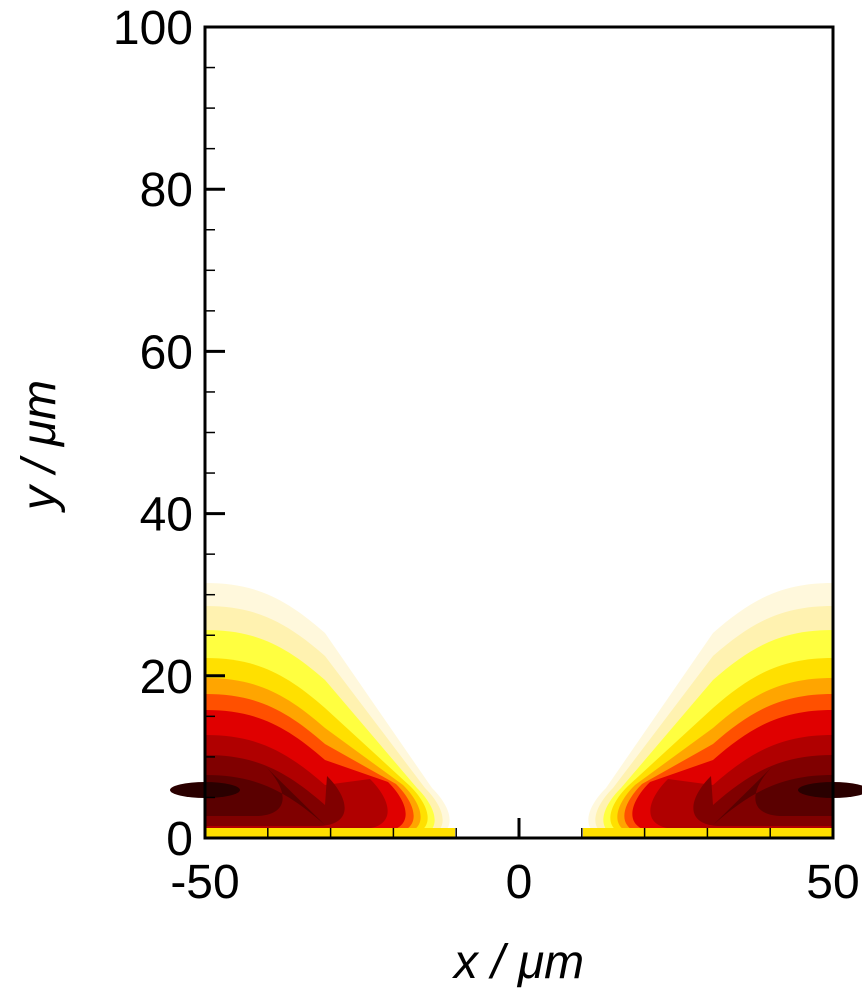 The image size is (862, 995). Describe the element at coordinates (39, 446) in the screenshot. I see `y-axis-label: y / μm` at that location.